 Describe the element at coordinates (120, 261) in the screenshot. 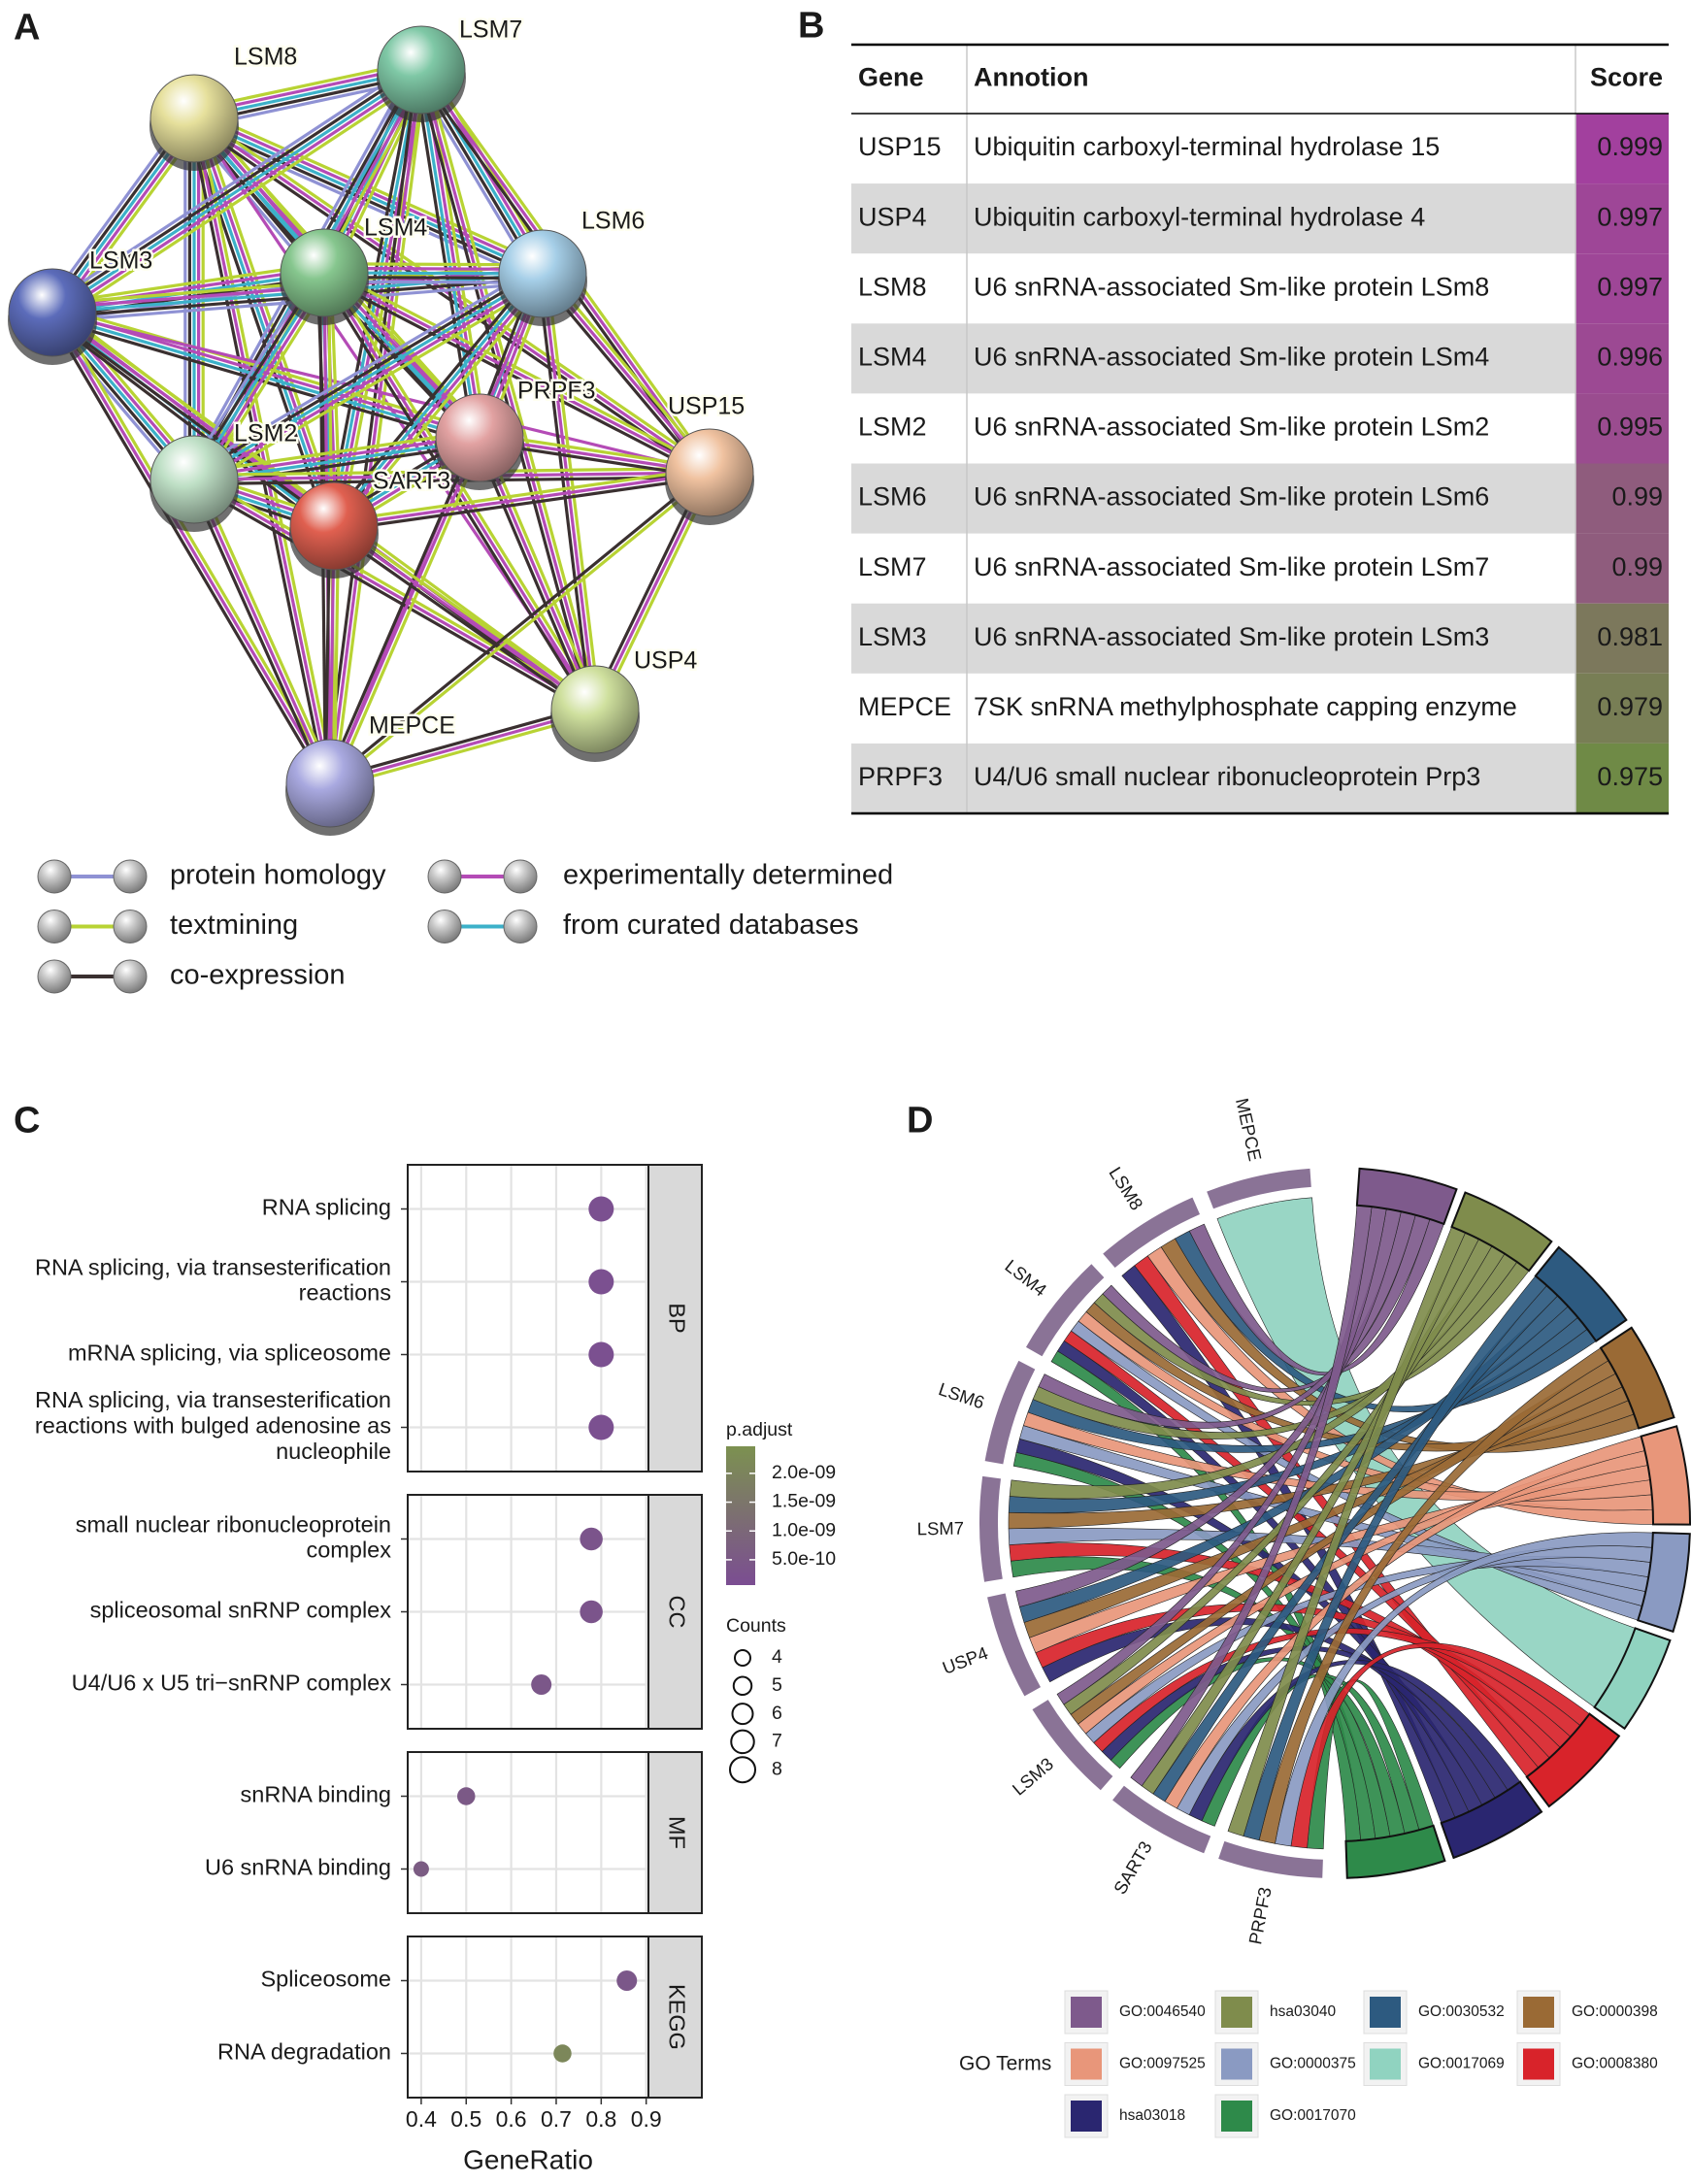

I see `node-label: LSM3` at that location.